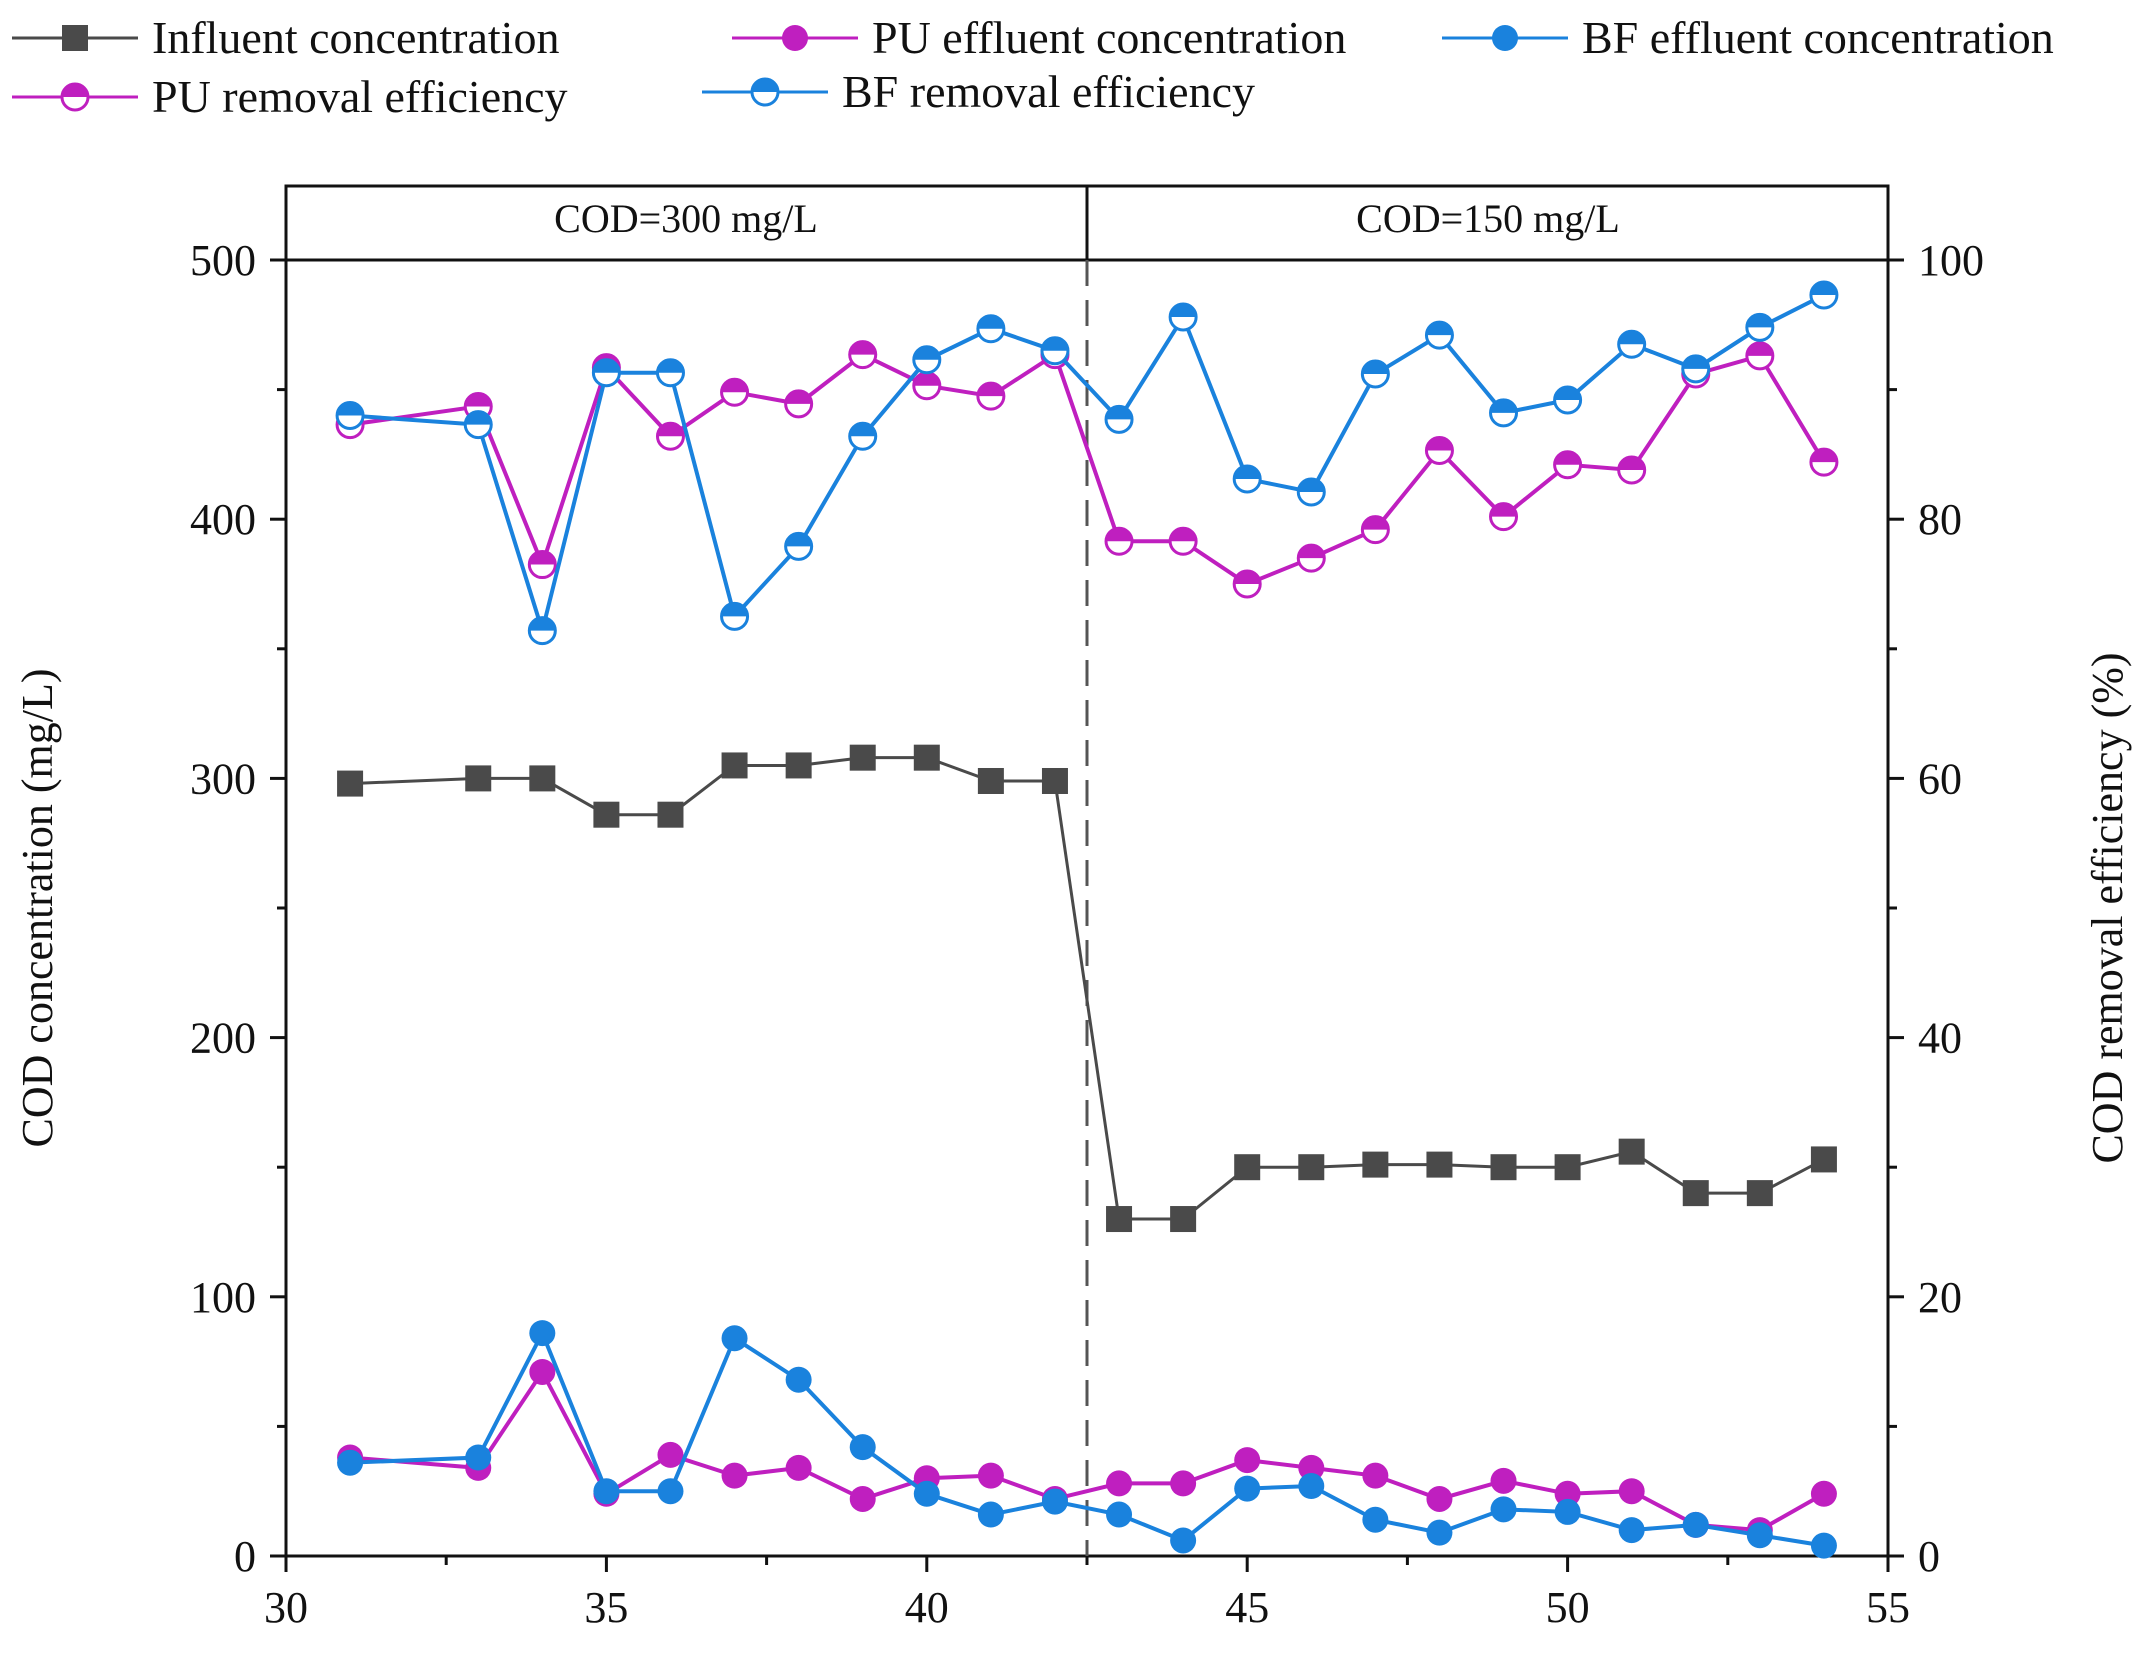  What do you see at coordinates (2107, 907) in the screenshot?
I see `right-axis-title: COD removal efficiency (%)` at bounding box center [2107, 907].